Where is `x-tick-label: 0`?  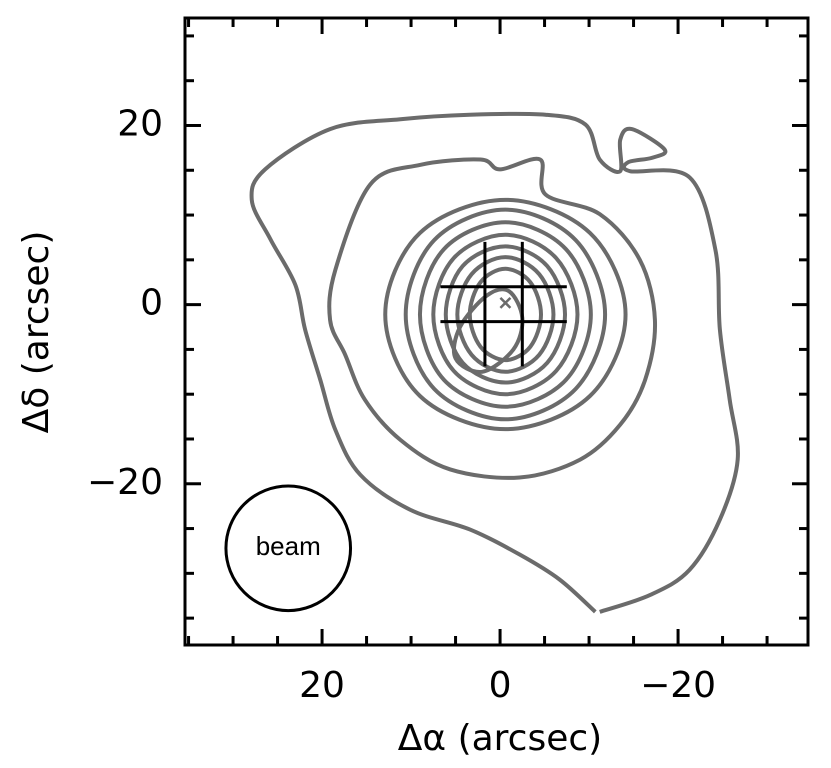
x-tick-label: 0 is located at coordinates (500, 685).